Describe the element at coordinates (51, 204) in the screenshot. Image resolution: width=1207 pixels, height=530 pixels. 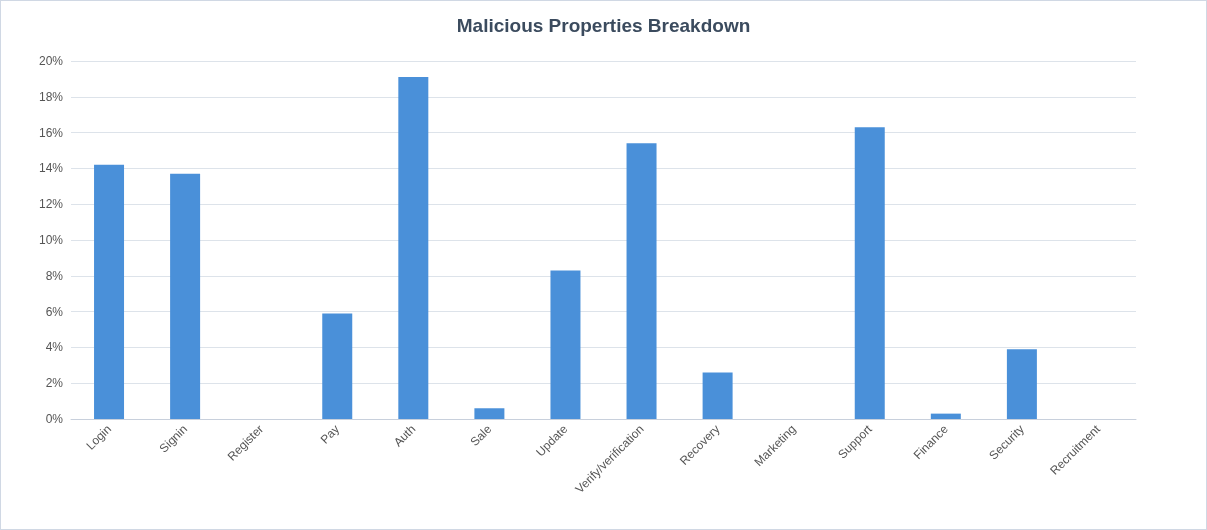
I see `y-tick-label: 12%` at that location.